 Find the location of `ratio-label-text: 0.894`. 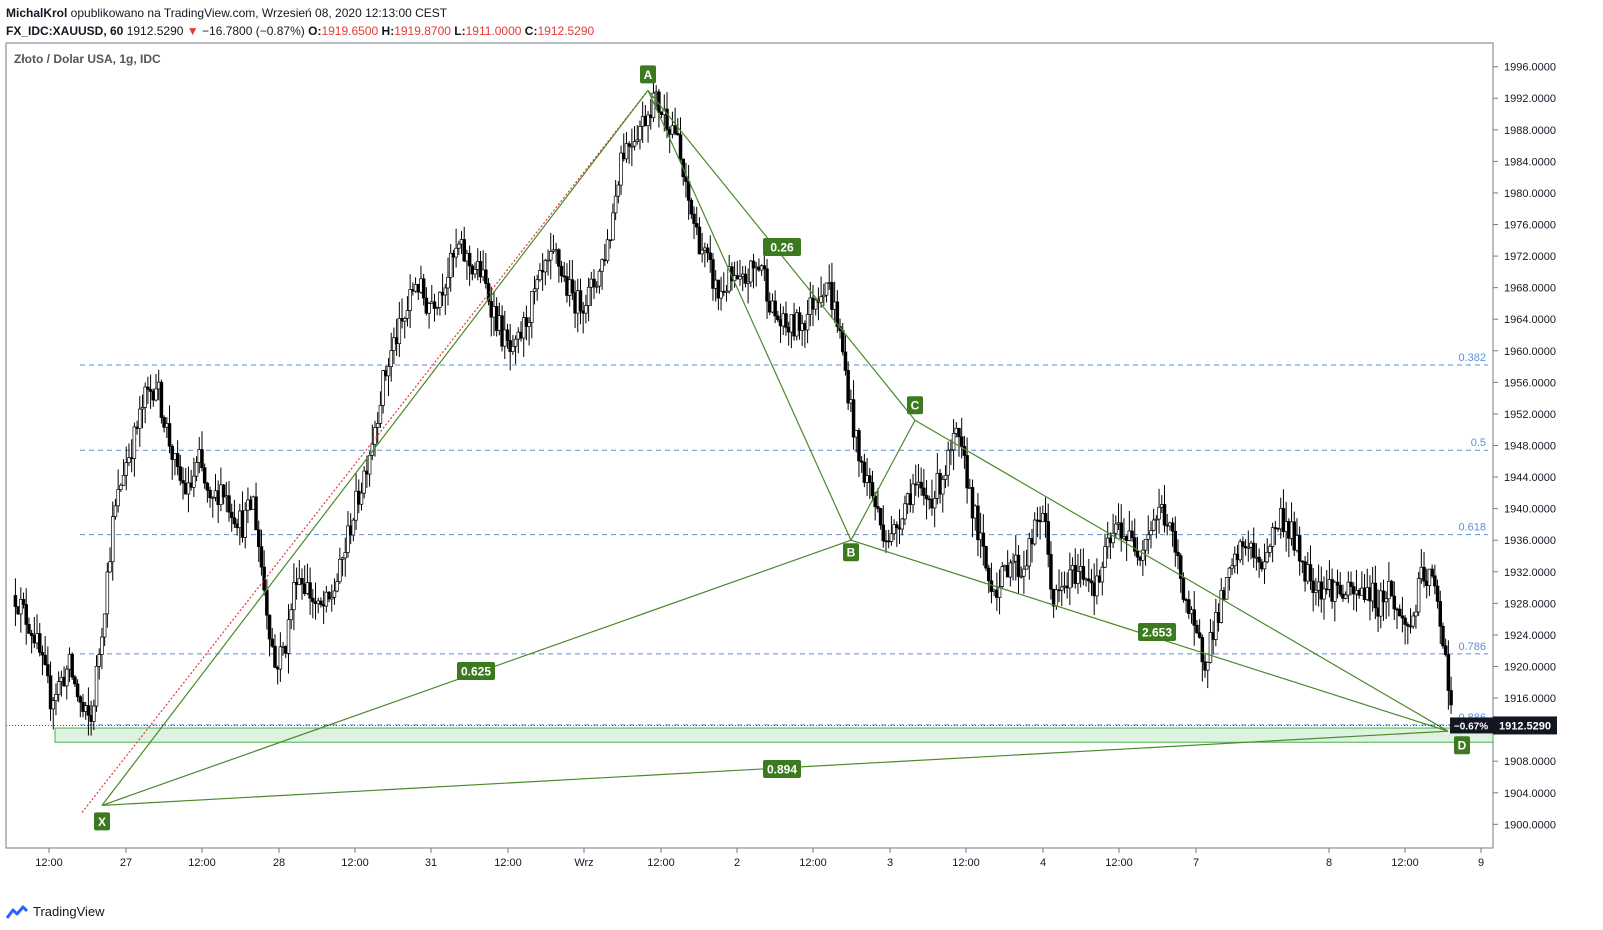

ratio-label-text: 0.894 is located at coordinates (782, 770).